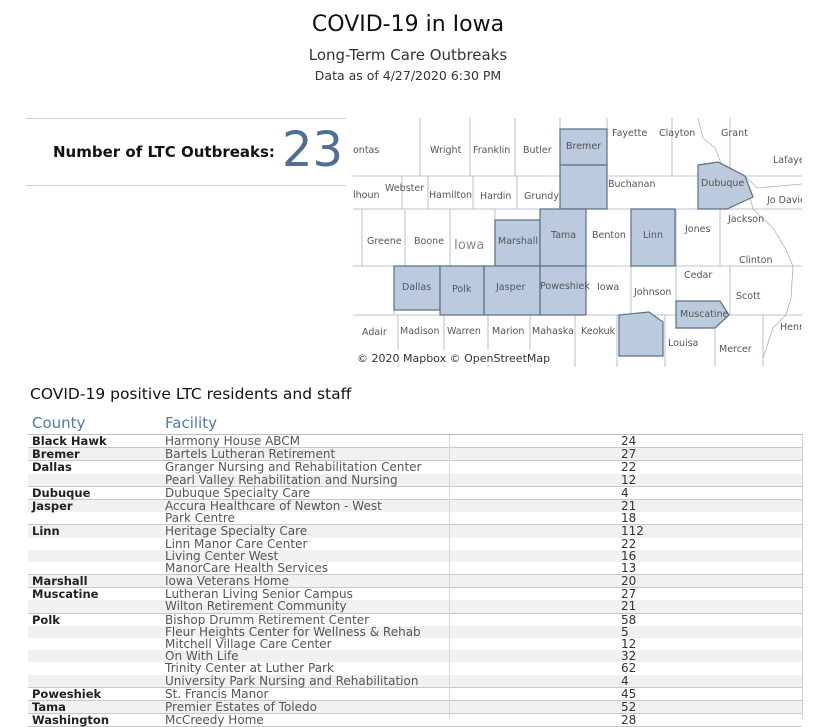  What do you see at coordinates (629, 543) in the screenshot?
I see `case-count-cell: 22` at bounding box center [629, 543].